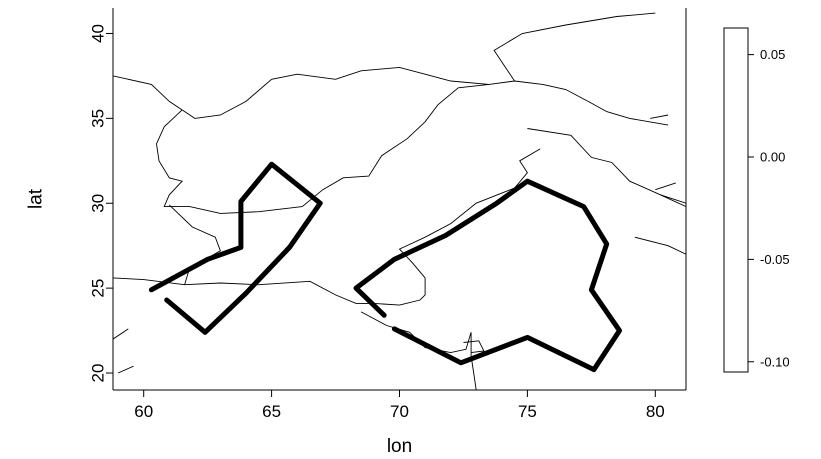 This screenshot has height=459, width=821. Describe the element at coordinates (775, 361) in the screenshot. I see `colorbar-tick-label: -0.10` at that location.